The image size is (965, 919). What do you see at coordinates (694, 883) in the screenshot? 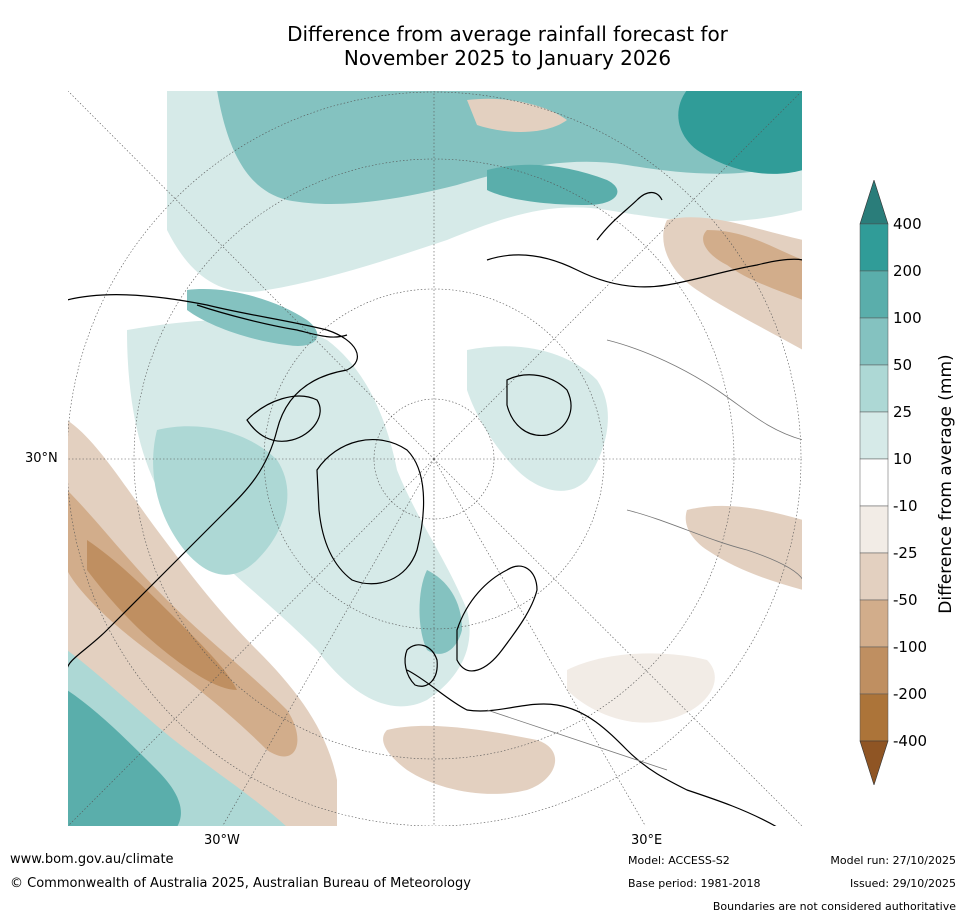
I see `footer-base-period: Base period: 1981-2018` at bounding box center [694, 883].